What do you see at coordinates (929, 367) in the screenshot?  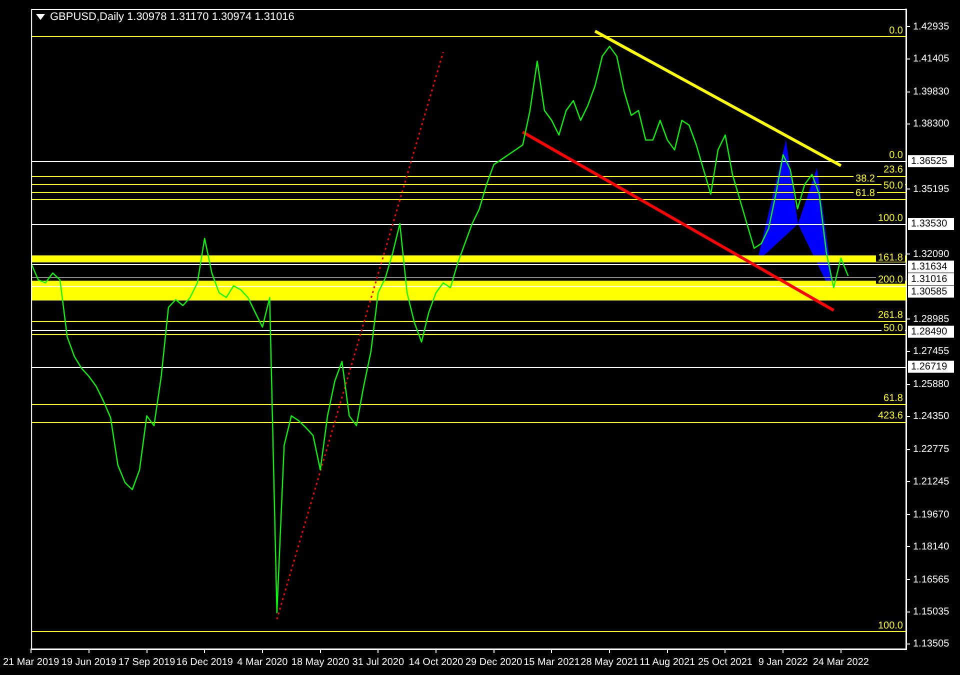 I see `ref-line-label: 1.26719` at bounding box center [929, 367].